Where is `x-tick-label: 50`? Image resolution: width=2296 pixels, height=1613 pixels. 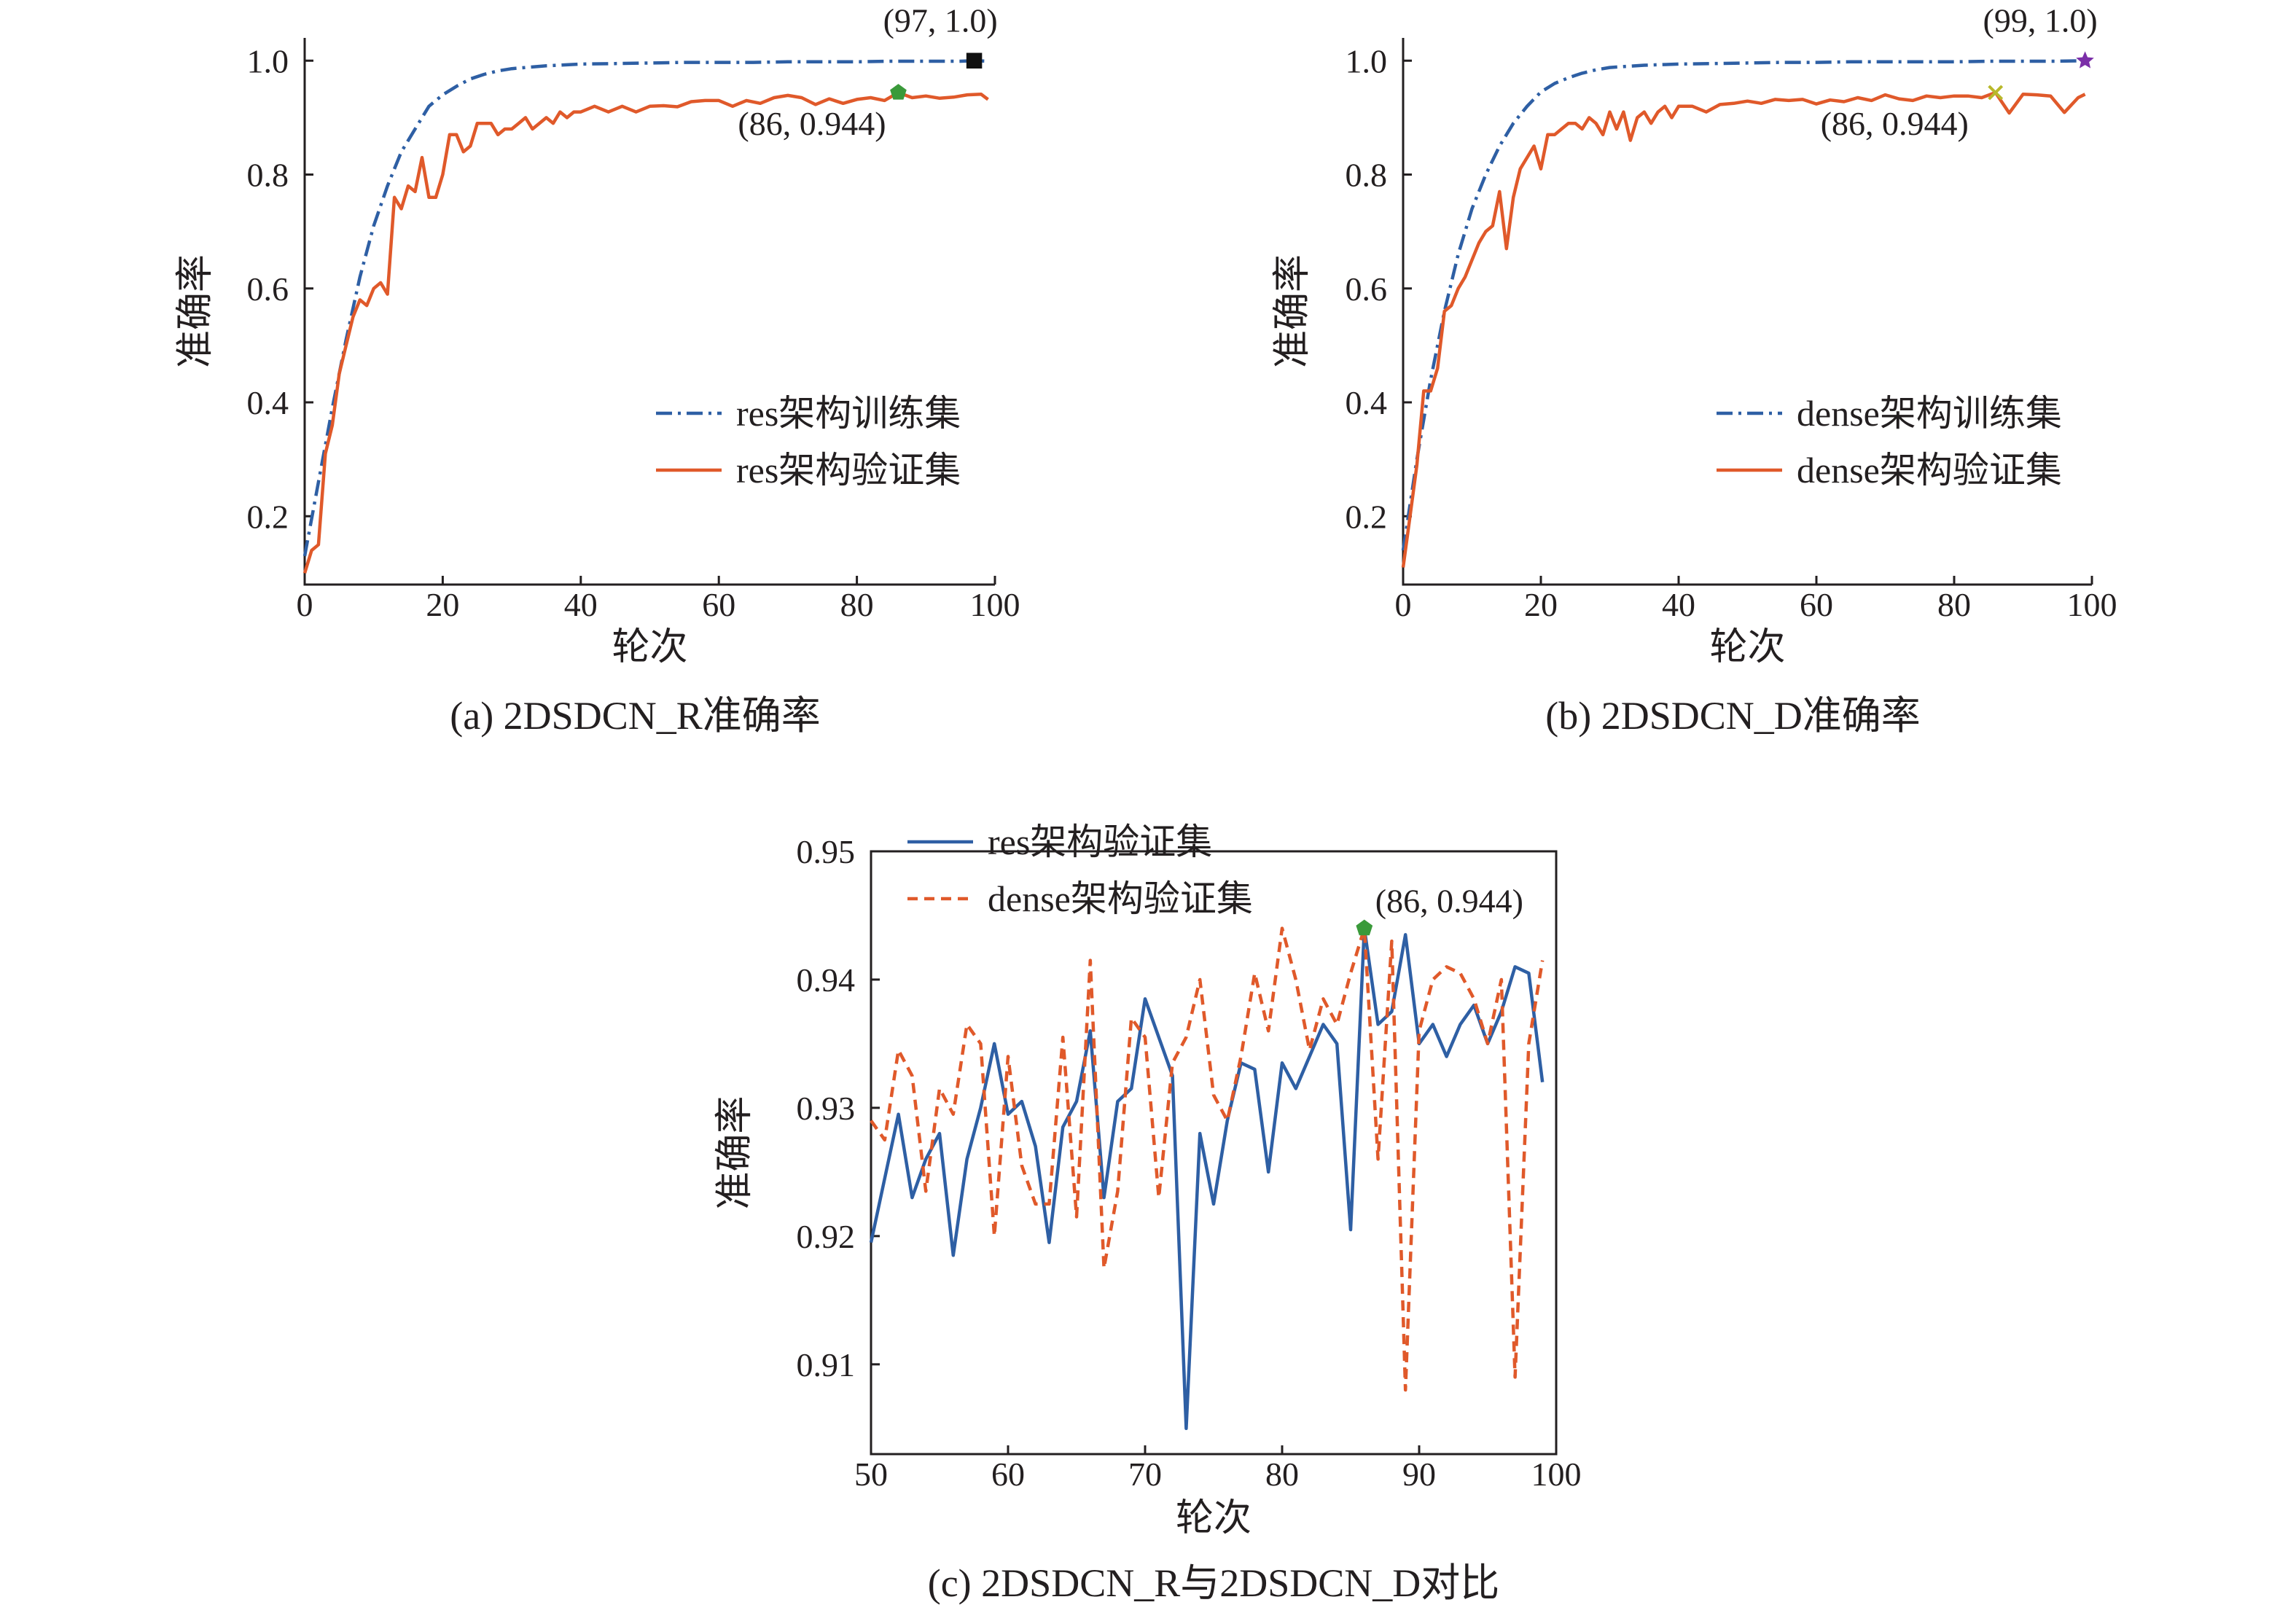 x-tick-label: 50 is located at coordinates (871, 1474).